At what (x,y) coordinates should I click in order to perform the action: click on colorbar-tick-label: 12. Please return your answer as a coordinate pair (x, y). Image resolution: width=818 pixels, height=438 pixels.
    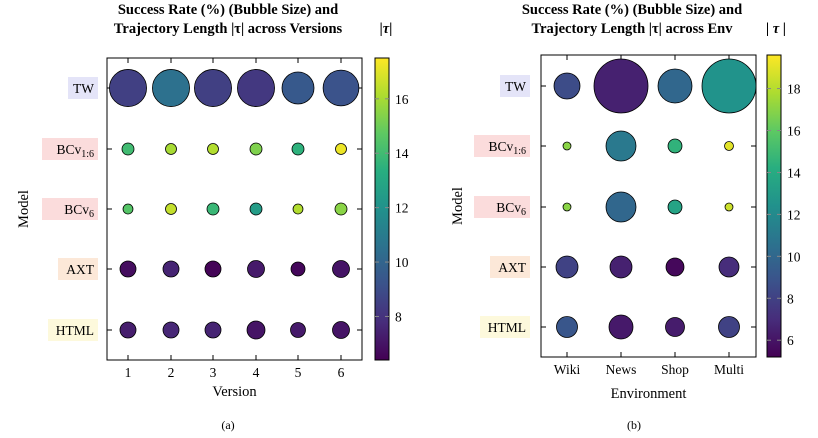
    Looking at the image, I should click on (402, 208).